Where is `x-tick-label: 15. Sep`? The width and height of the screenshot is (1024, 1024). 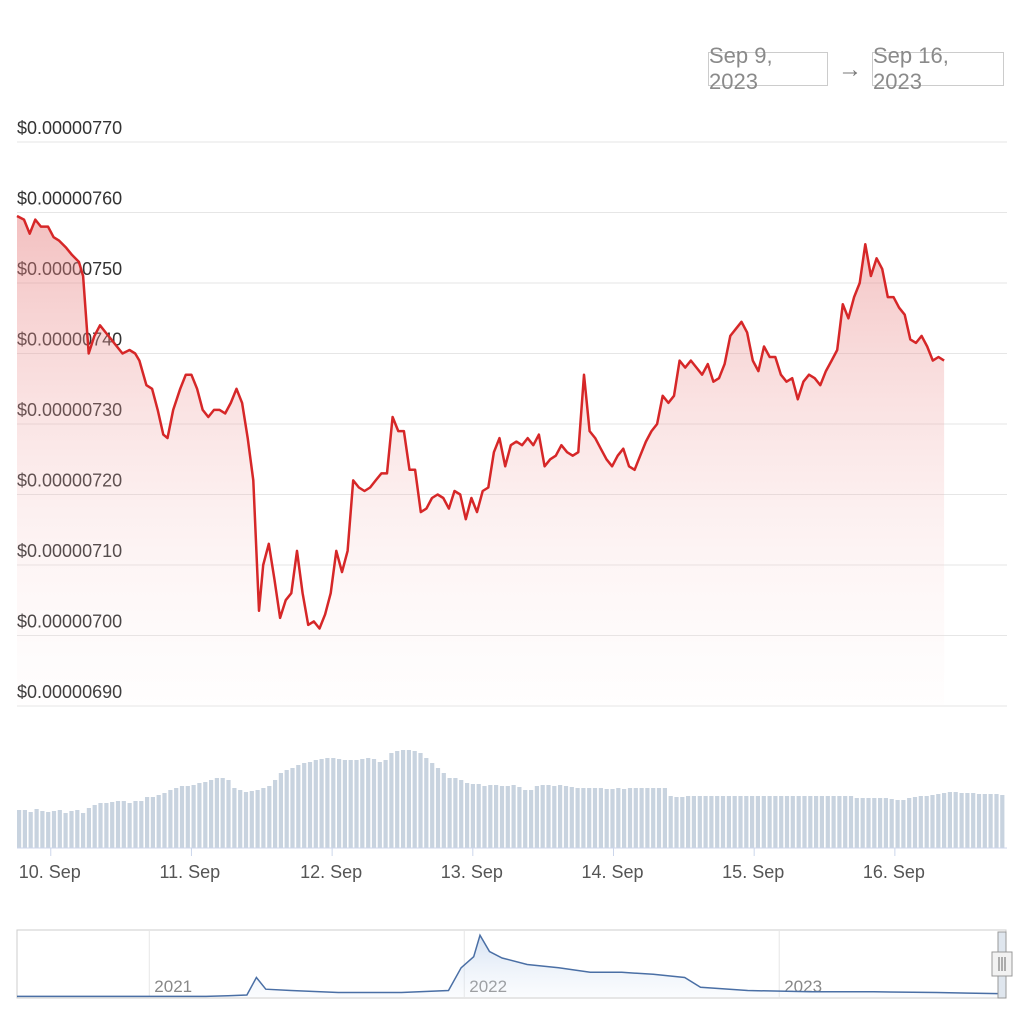
x-tick-label: 15. Sep is located at coordinates (753, 872).